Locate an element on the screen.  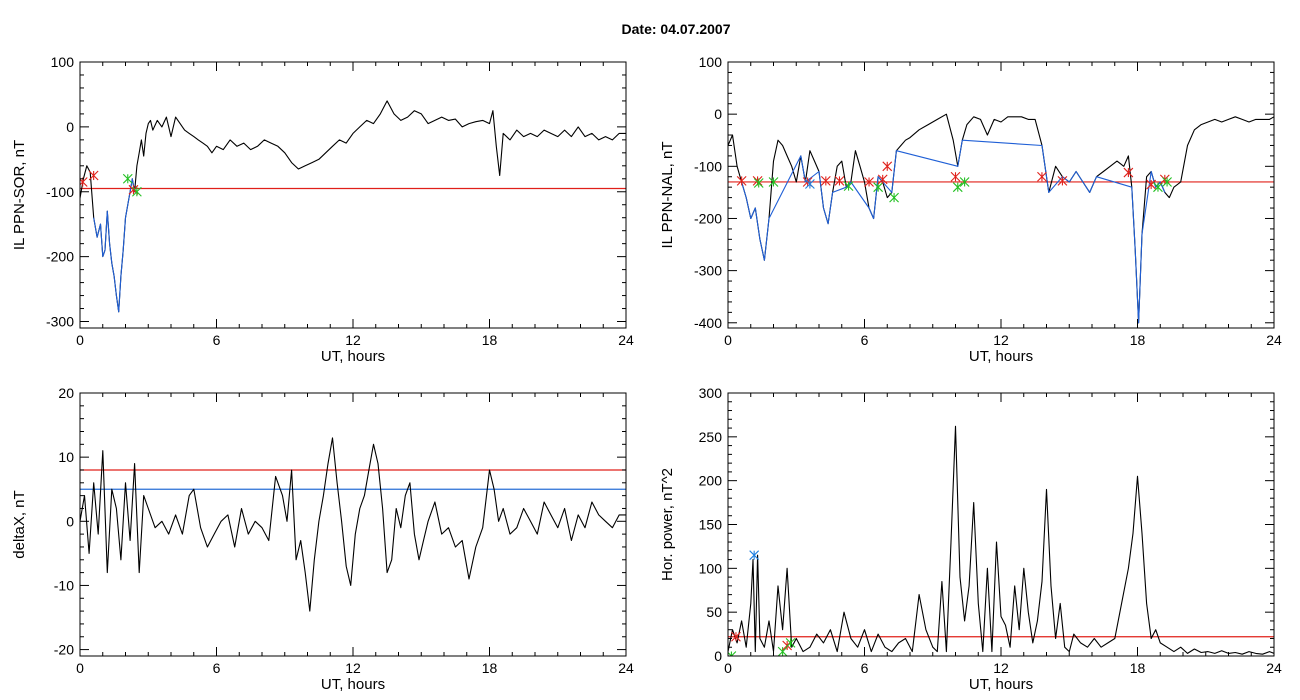
x-tick-label-deltax: 18 is located at coordinates (490, 668).